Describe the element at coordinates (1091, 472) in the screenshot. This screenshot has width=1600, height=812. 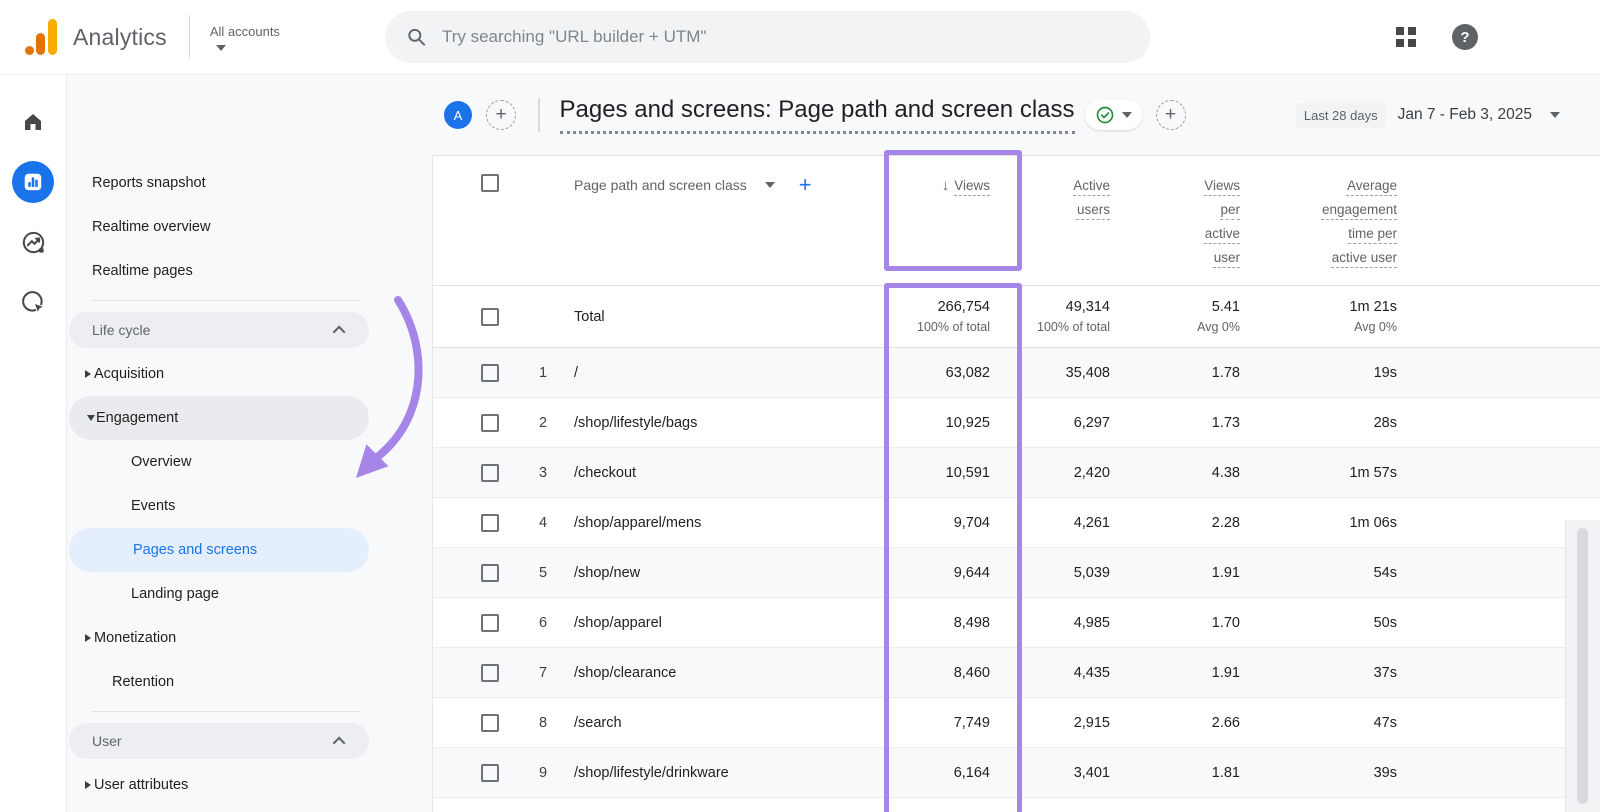
I see `row-active-users: 2,420` at that location.